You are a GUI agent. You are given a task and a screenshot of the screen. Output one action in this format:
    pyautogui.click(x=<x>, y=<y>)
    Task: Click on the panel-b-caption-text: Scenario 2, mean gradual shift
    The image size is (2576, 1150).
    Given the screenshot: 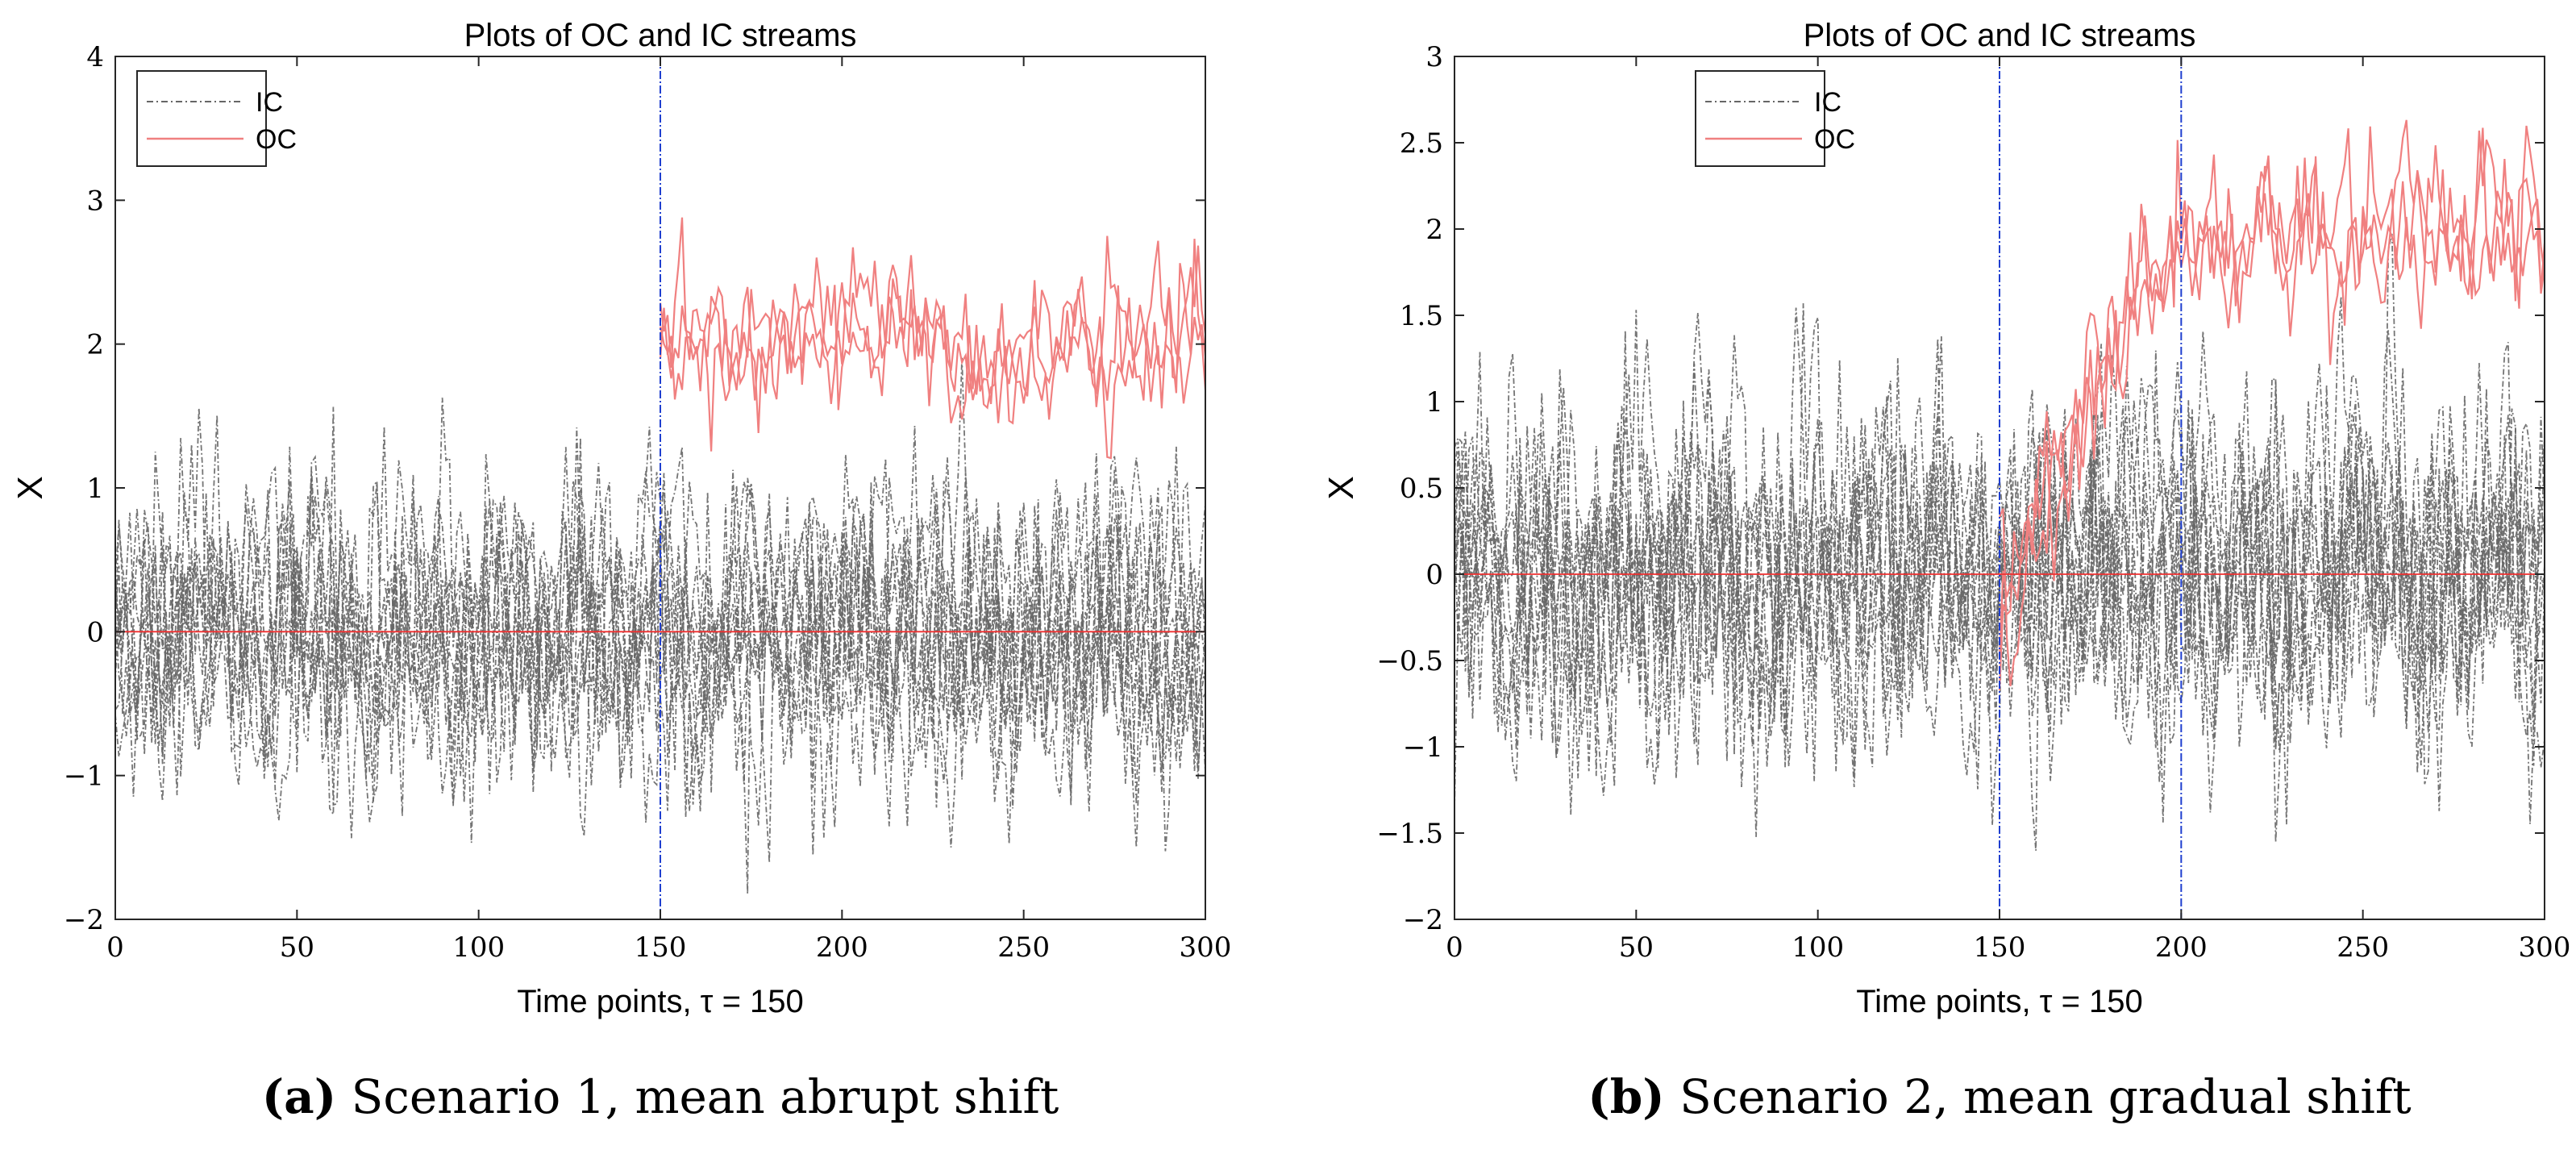 What is the action you would take?
    pyautogui.click(x=2039, y=1096)
    